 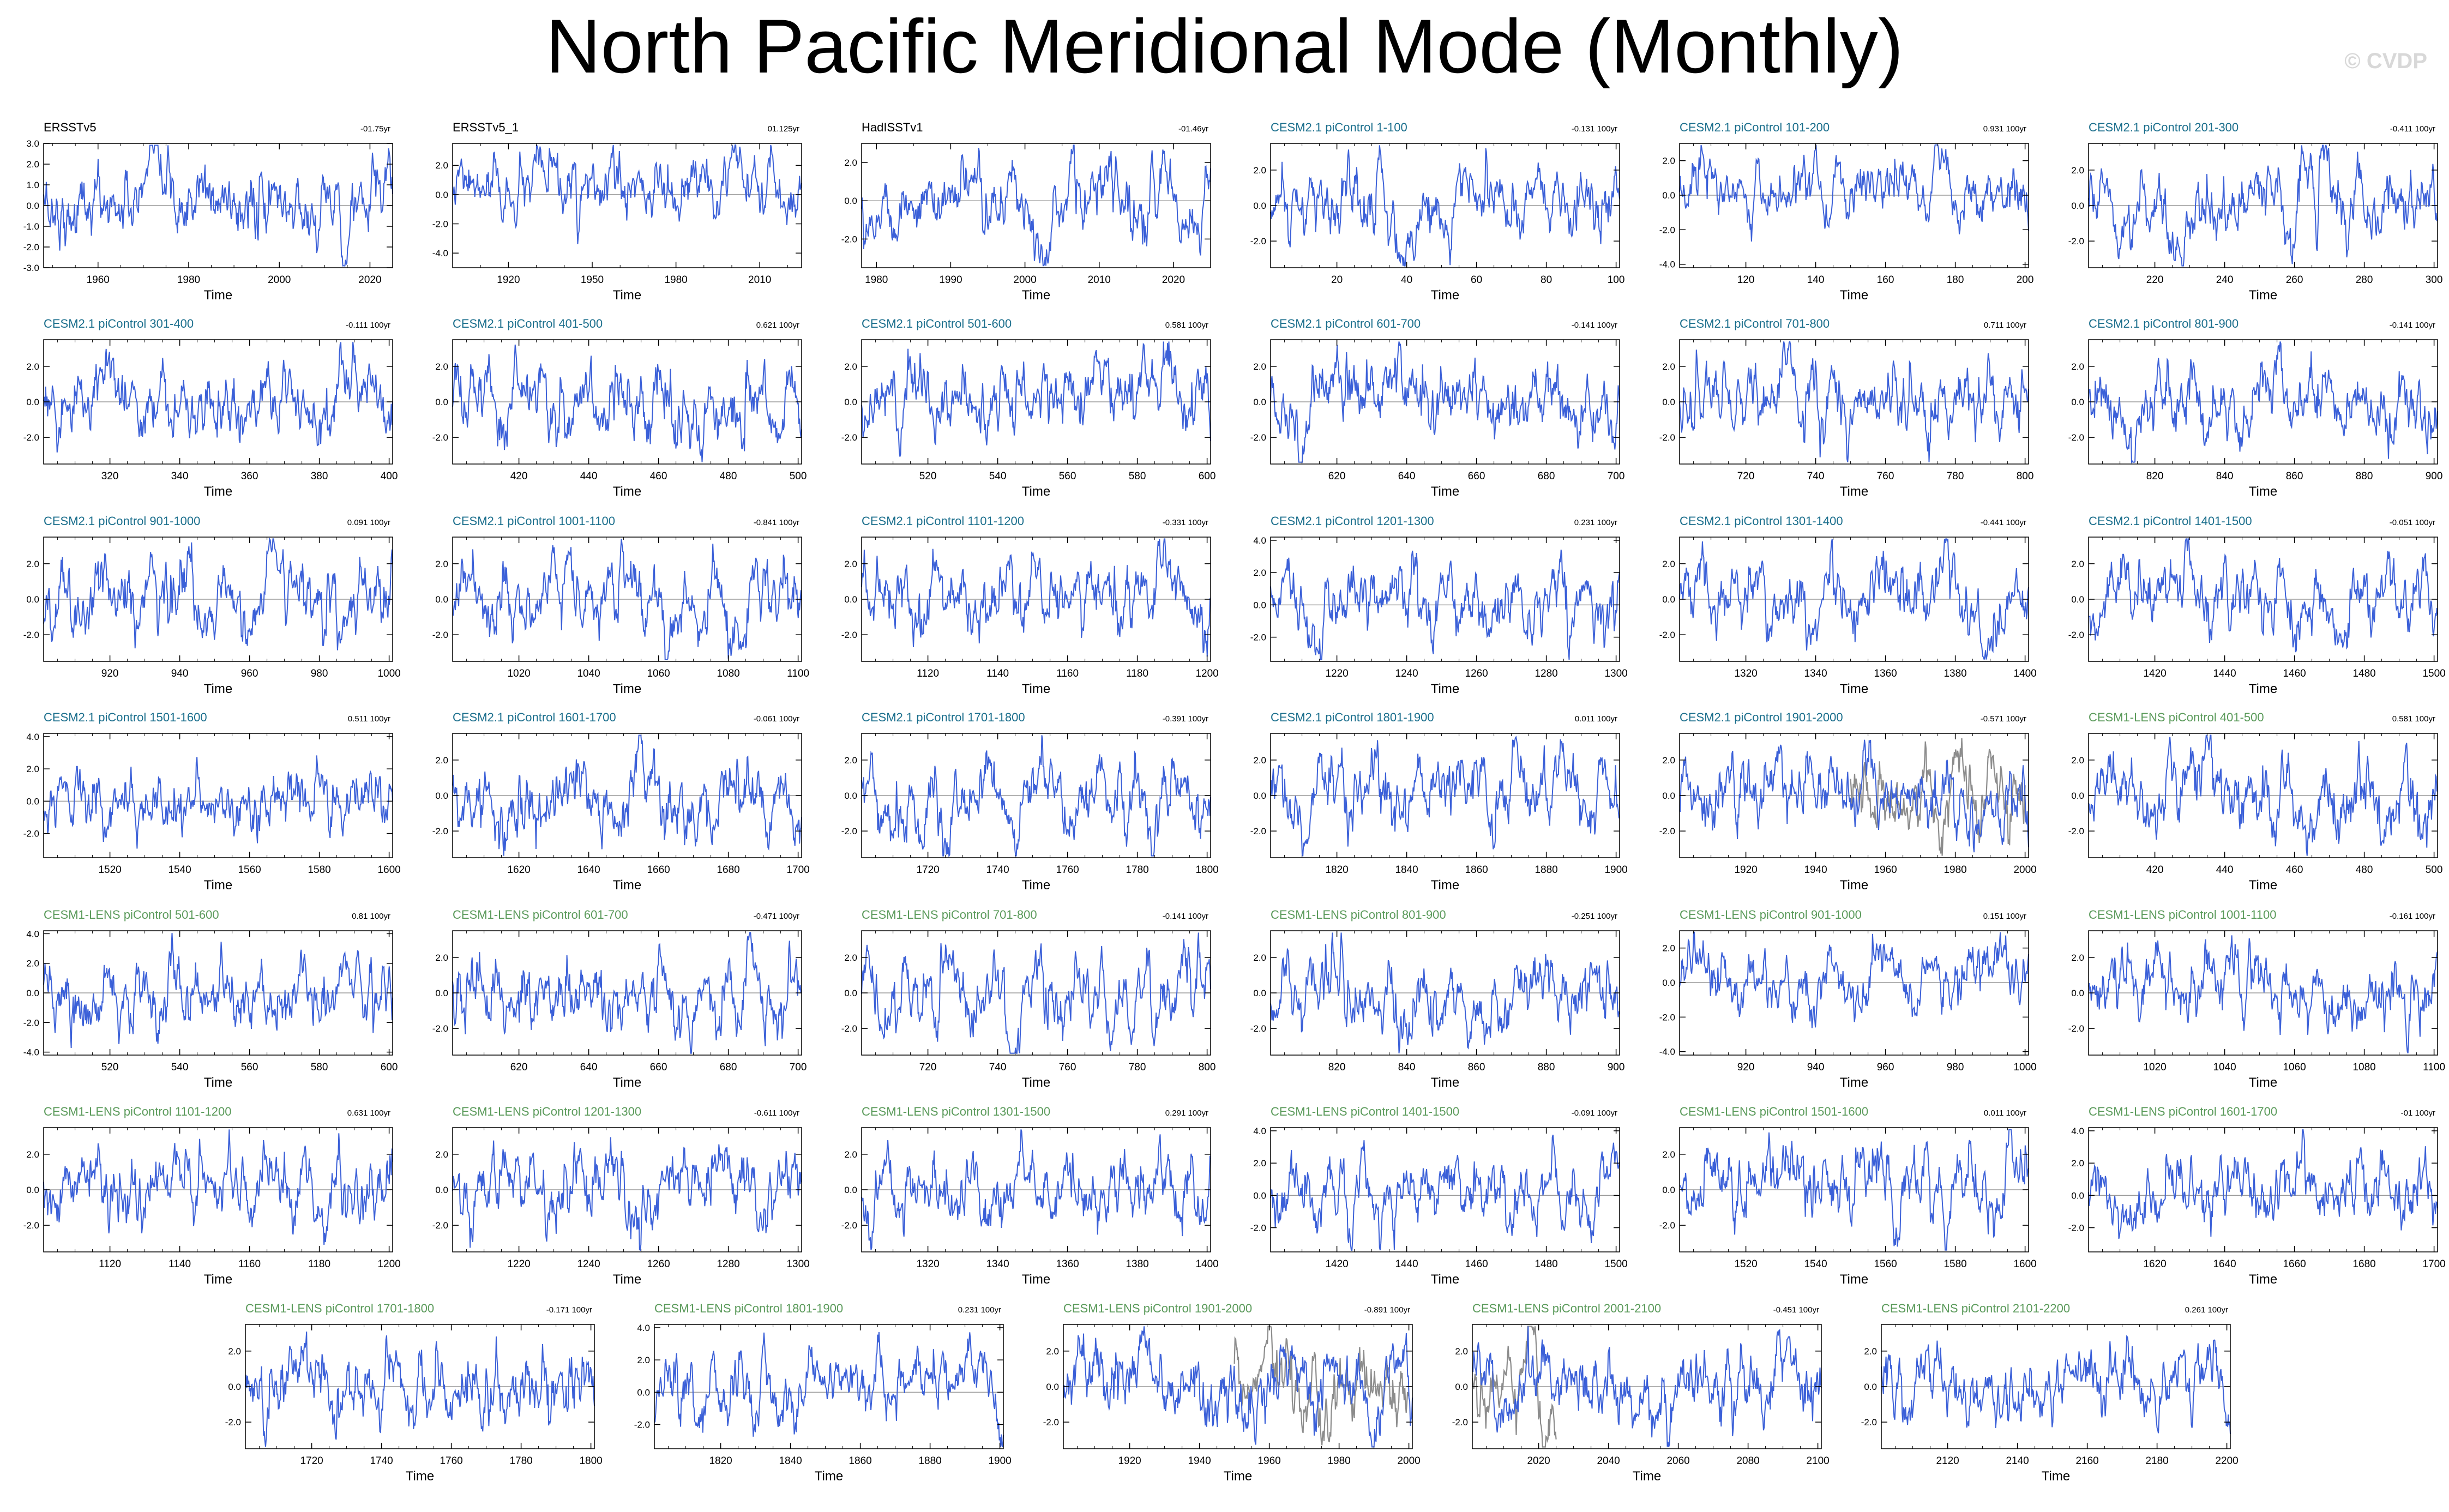 I want to click on y-tick-label: 4.0, so click(x=32, y=934).